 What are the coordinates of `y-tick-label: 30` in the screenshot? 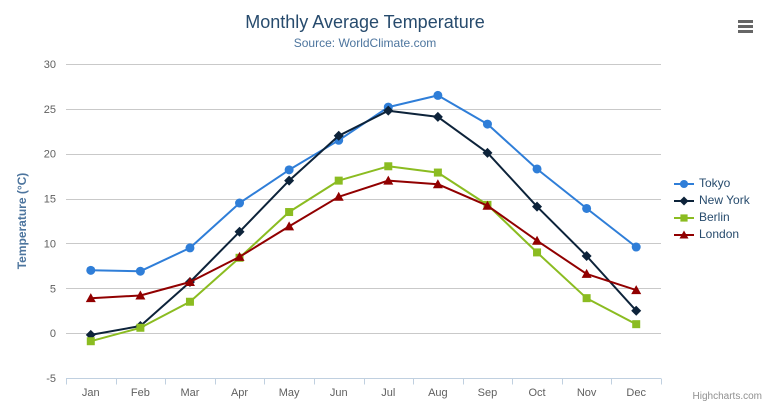 It's located at (50, 65).